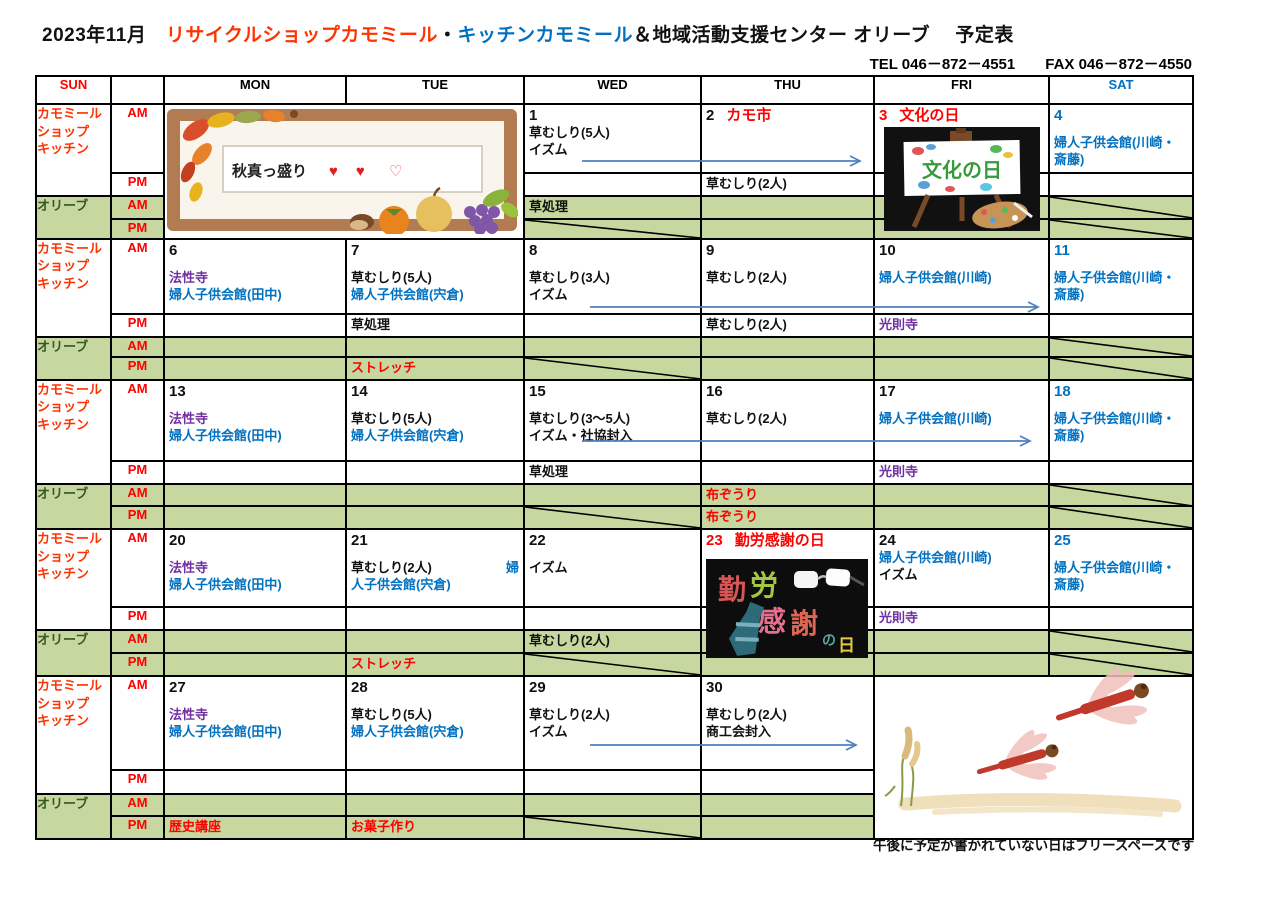 This screenshot has height=904, width=1280. Describe the element at coordinates (612, 436) in the screenshot. I see `entry-line: イズム・社協封入` at that location.